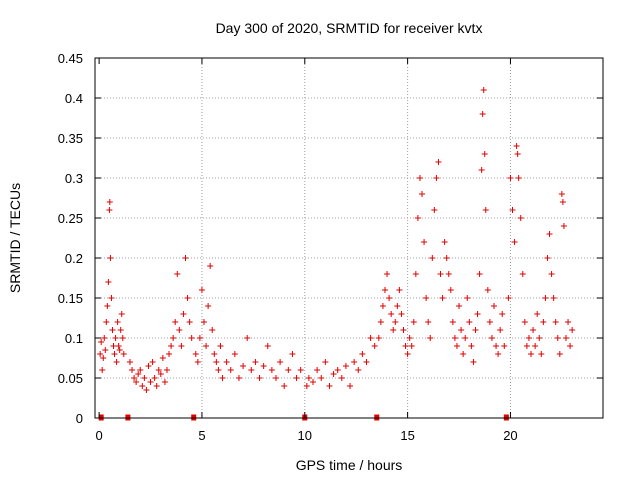 The width and height of the screenshot is (640, 480). What do you see at coordinates (70, 238) in the screenshot?
I see `y-tick-labels: 0 0.05 0.1 0.15 0.2 0.25 0.3 0.35 0.4 0.45` at bounding box center [70, 238].